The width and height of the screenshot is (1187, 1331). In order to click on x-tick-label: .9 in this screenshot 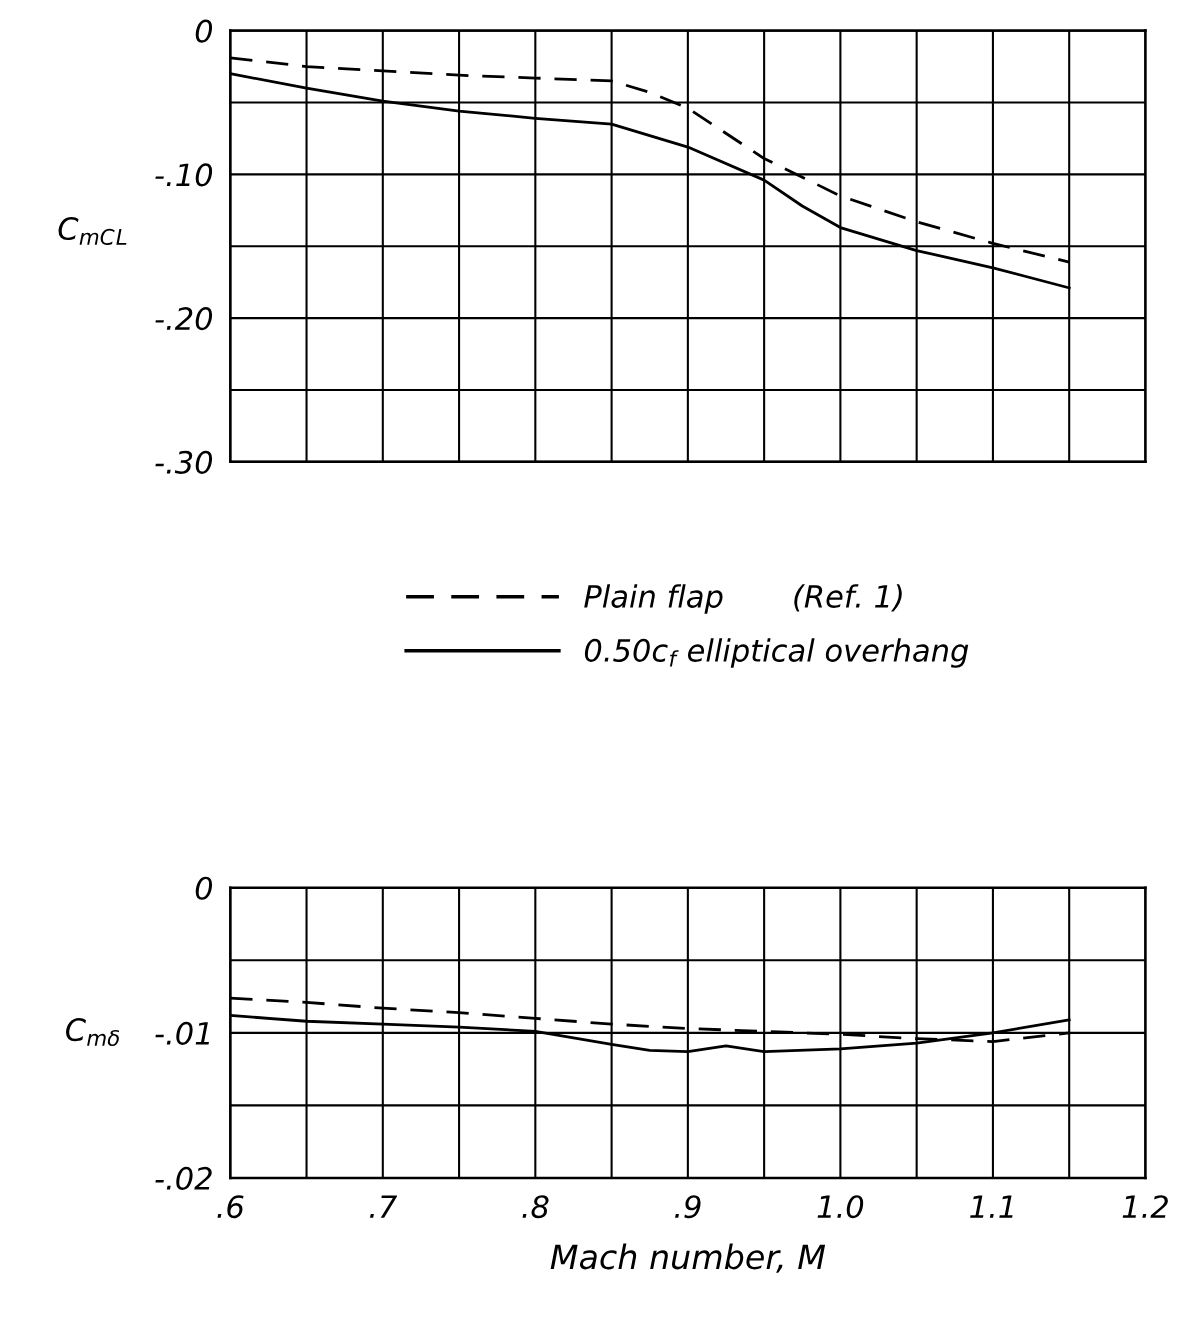, I will do `click(688, 1207)`.